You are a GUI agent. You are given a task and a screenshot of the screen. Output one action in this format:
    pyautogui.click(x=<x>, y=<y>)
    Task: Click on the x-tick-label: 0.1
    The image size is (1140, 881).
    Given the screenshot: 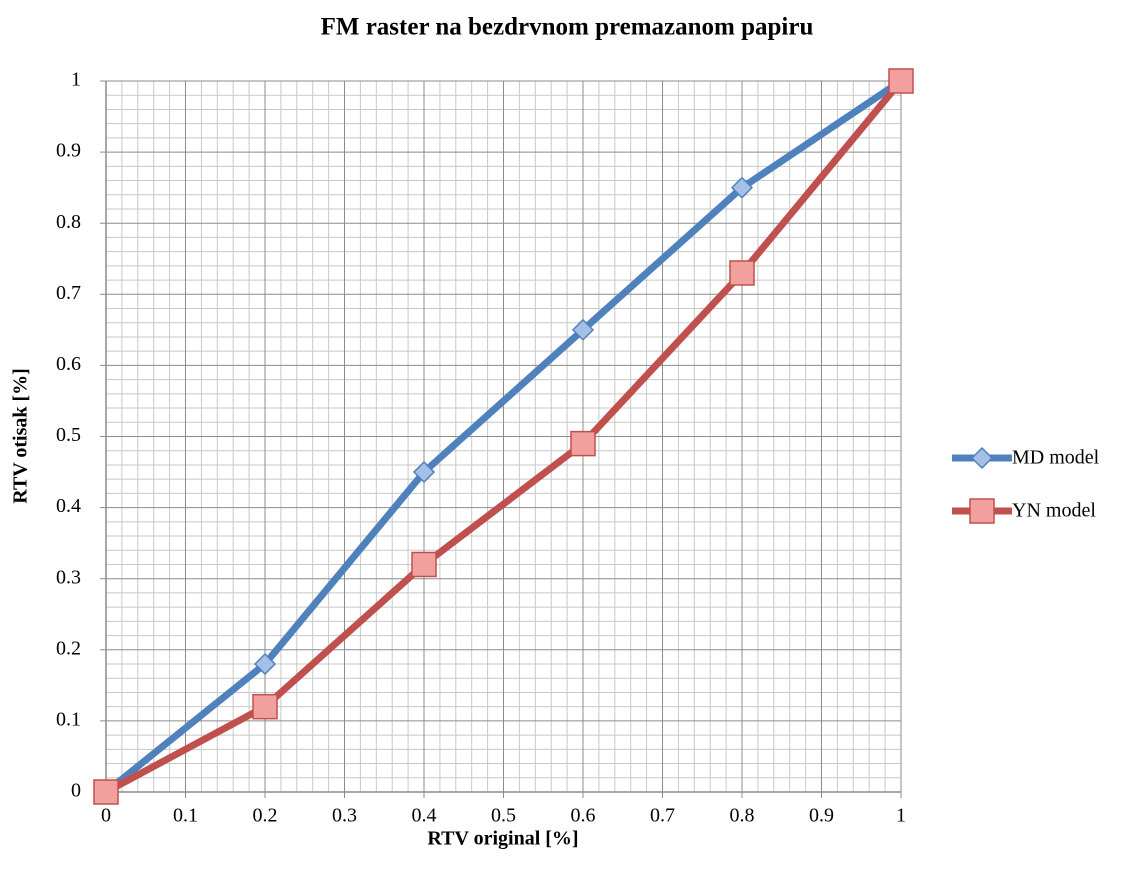 What is the action you would take?
    pyautogui.click(x=185, y=816)
    